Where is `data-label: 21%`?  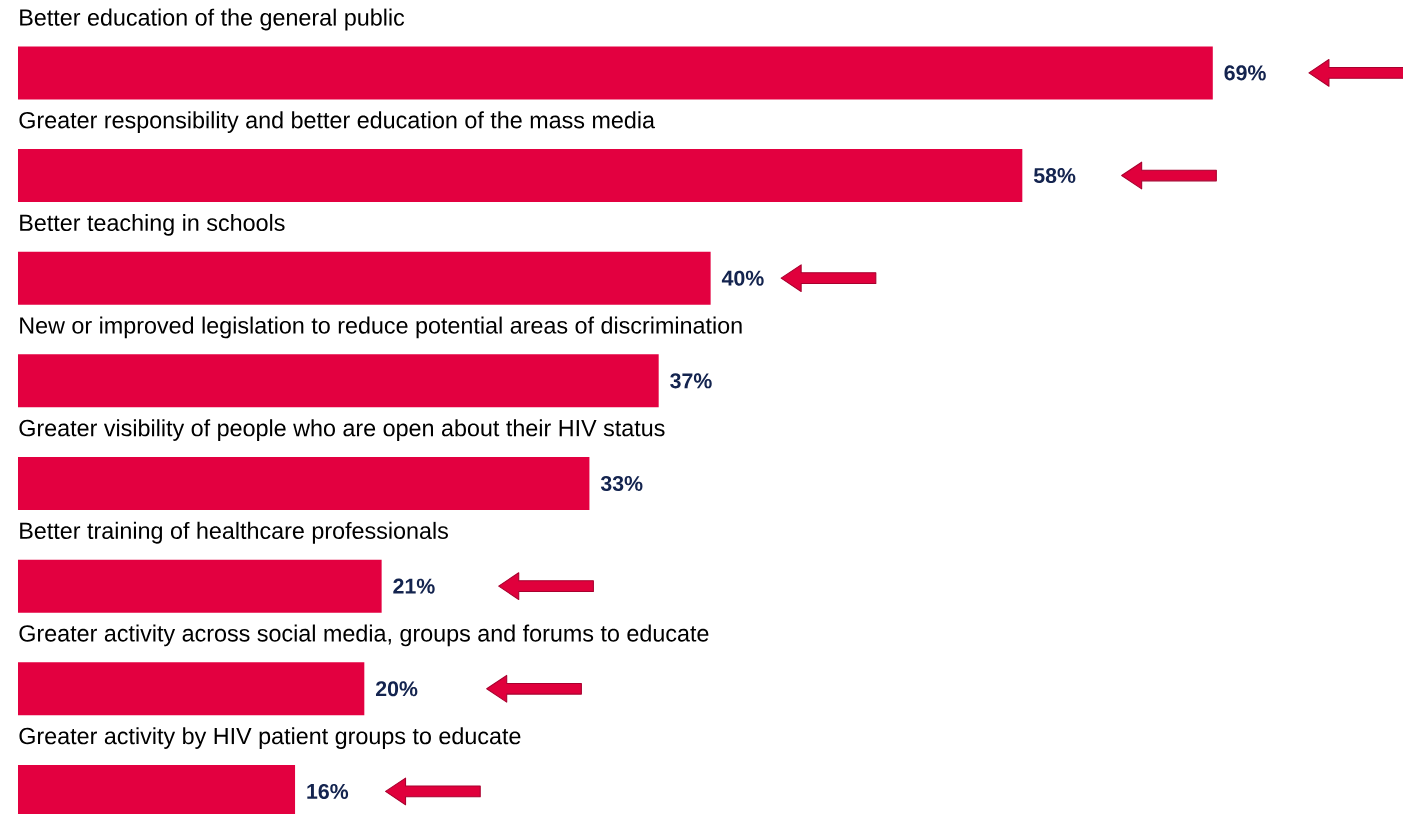
data-label: 21% is located at coordinates (414, 586).